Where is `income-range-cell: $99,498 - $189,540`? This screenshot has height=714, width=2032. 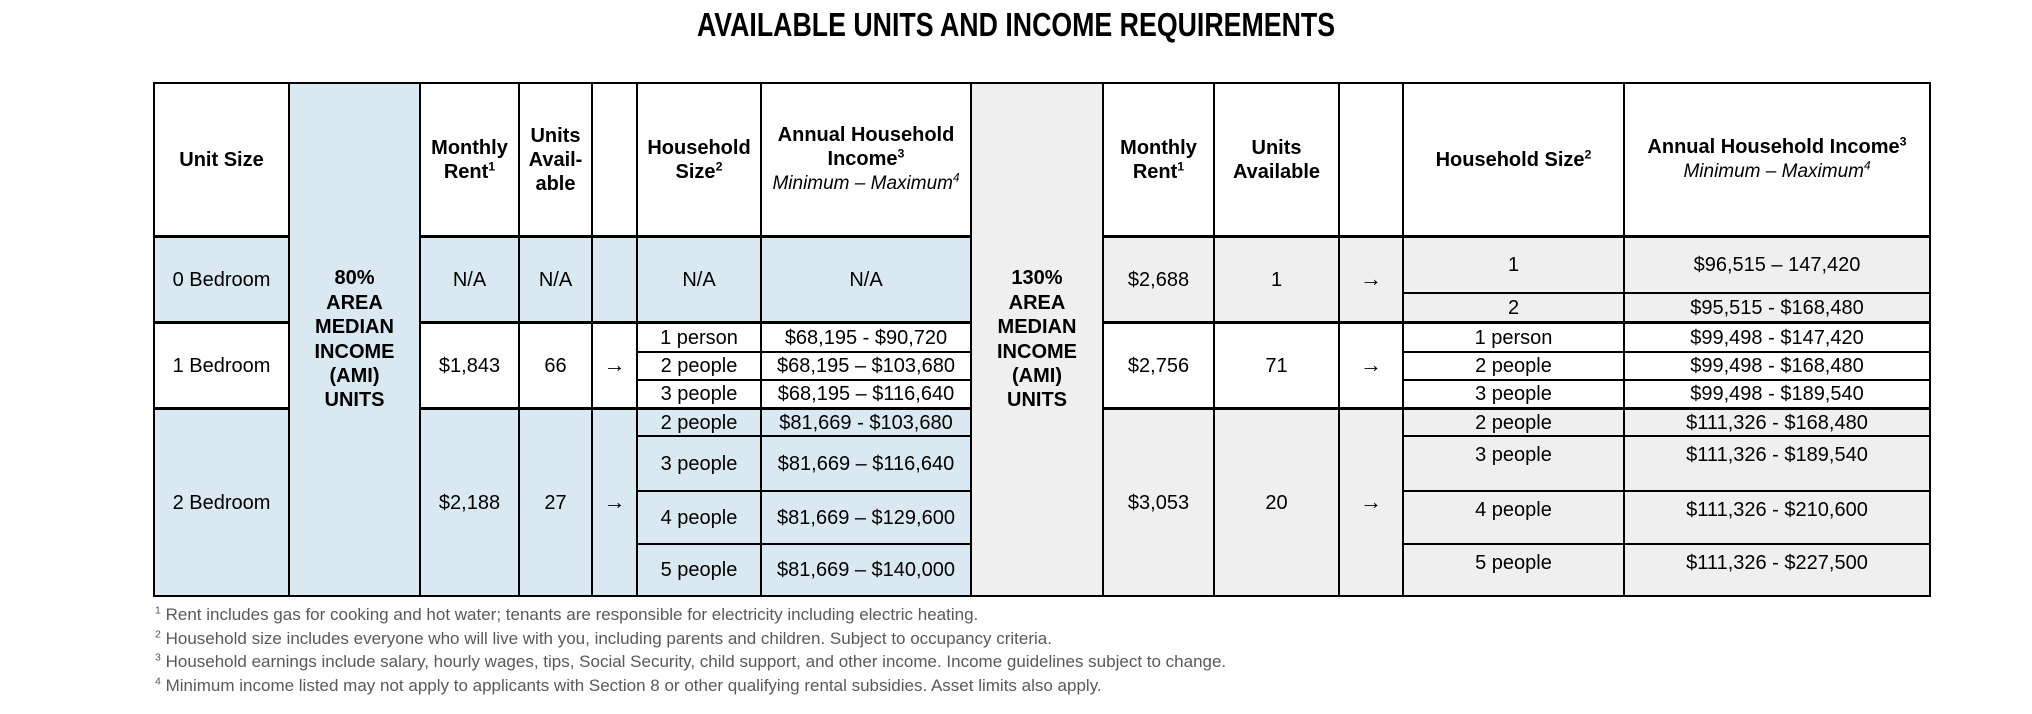 income-range-cell: $99,498 - $189,540 is located at coordinates (1776, 393).